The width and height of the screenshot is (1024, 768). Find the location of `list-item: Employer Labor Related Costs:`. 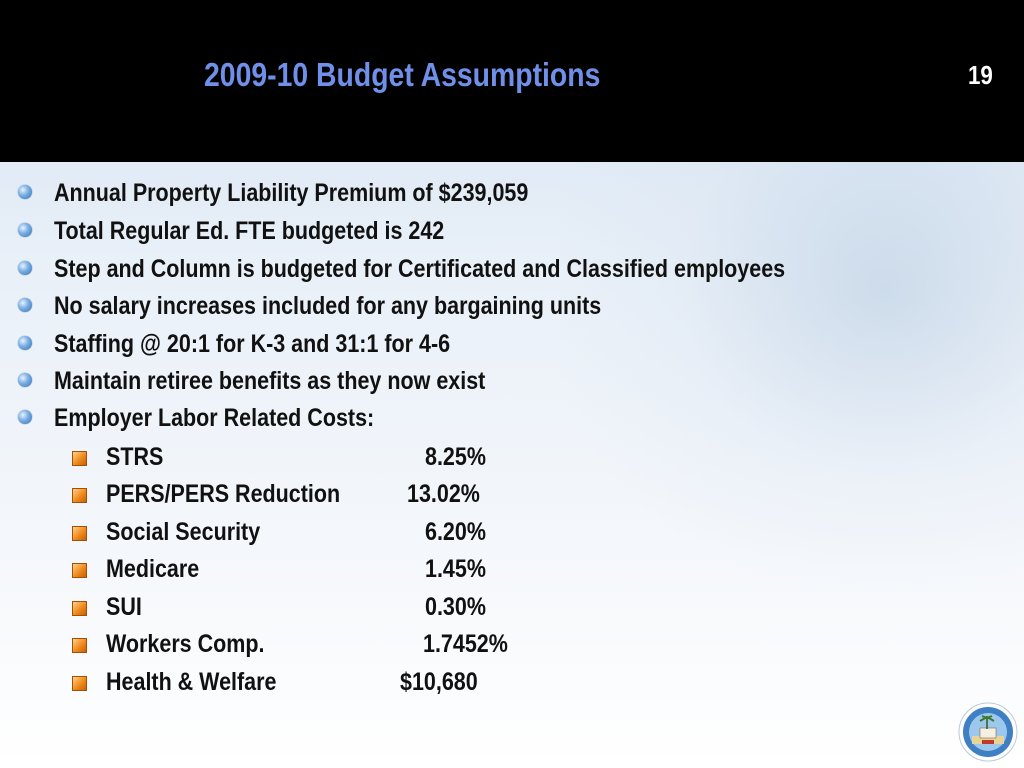

list-item: Employer Labor Related Costs: is located at coordinates (214, 418).